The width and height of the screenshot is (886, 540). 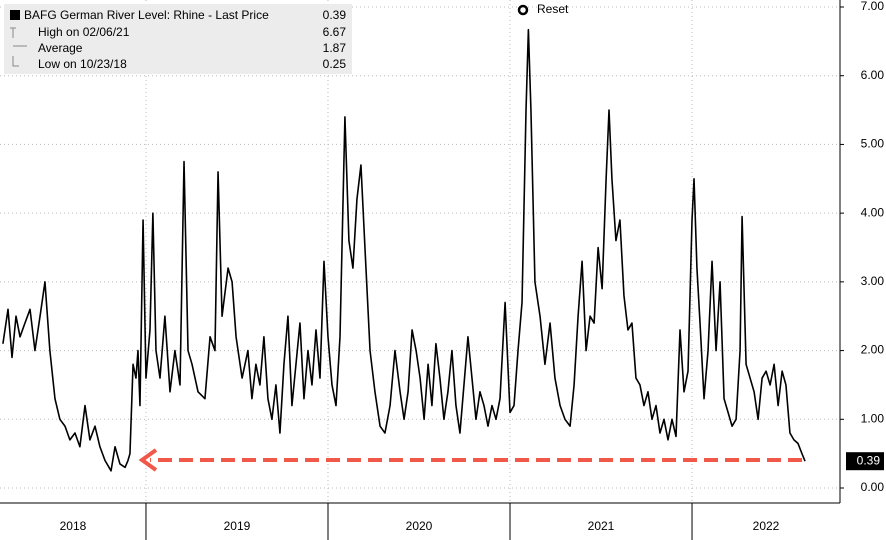 What do you see at coordinates (873, 281) in the screenshot?
I see `y-tick-label: 3.00` at bounding box center [873, 281].